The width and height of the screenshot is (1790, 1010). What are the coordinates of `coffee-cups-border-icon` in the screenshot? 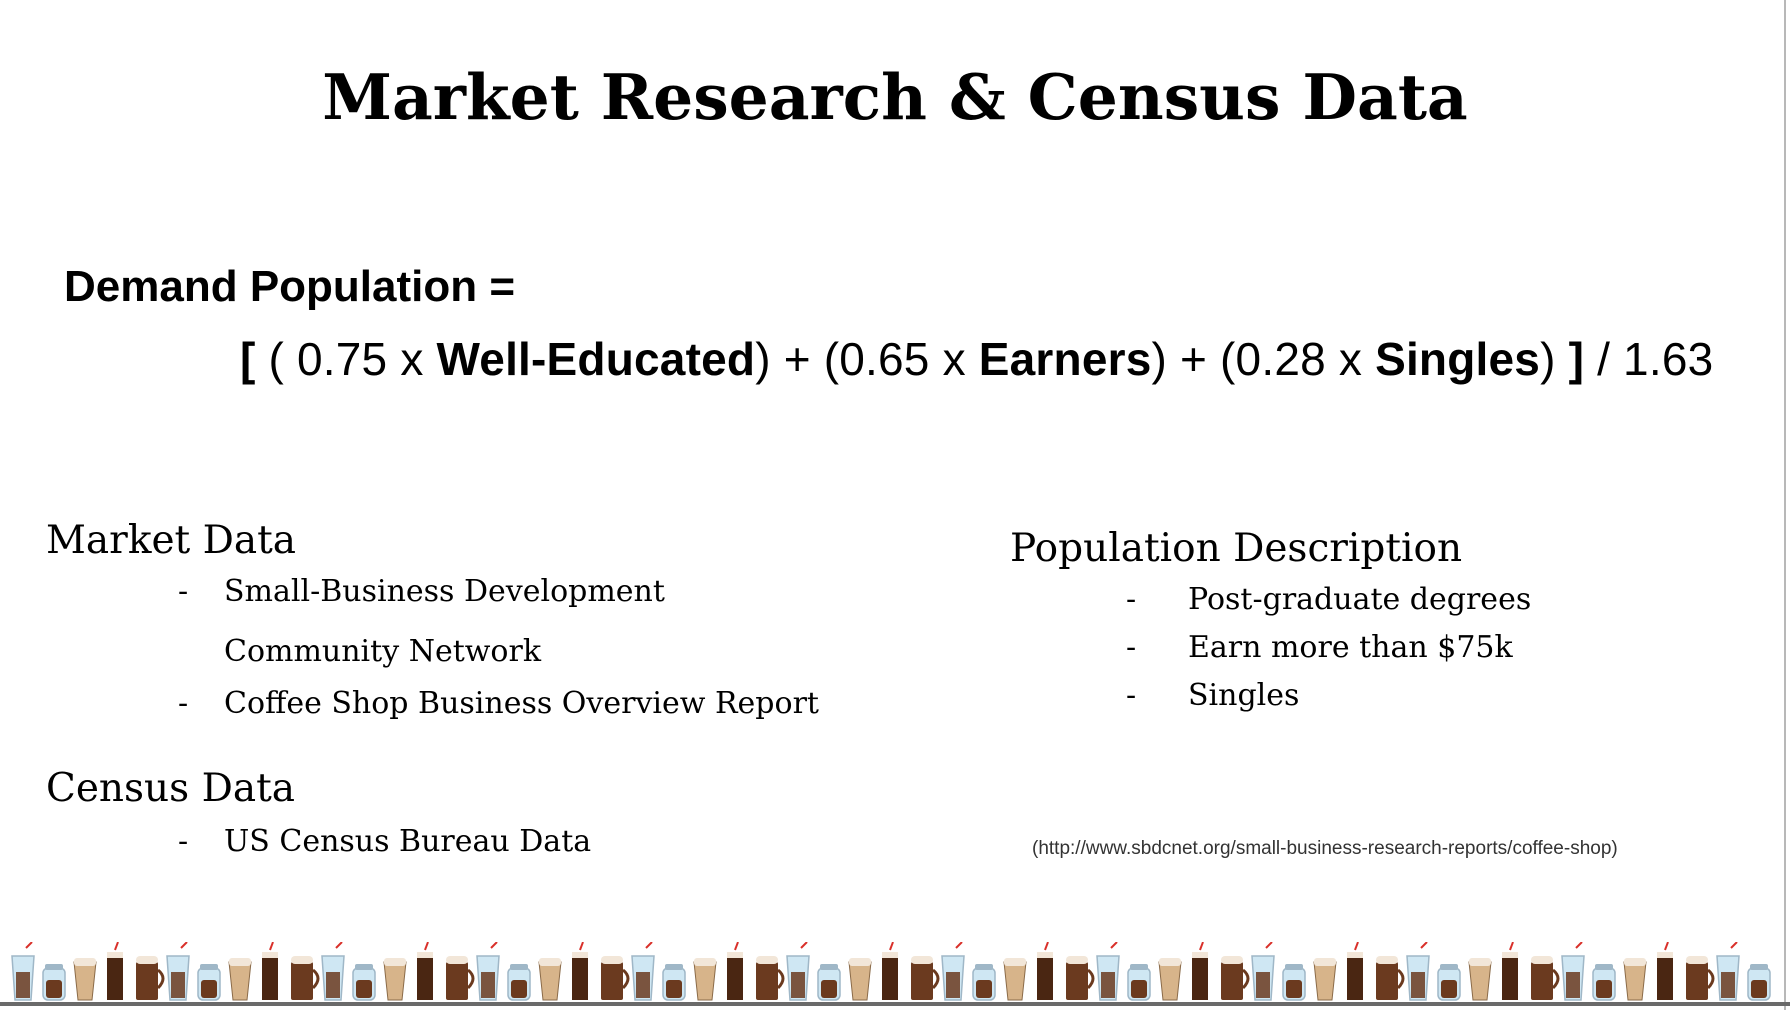 It's located at (891, 971).